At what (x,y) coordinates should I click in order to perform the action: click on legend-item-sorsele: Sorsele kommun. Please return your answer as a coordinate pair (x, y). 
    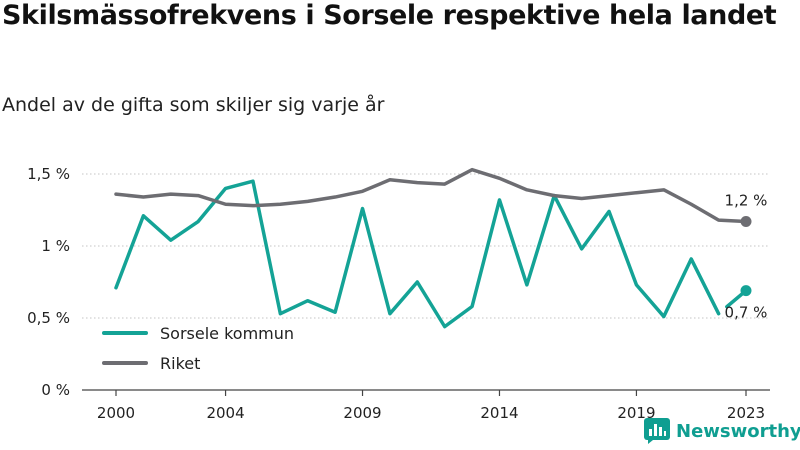
    Looking at the image, I should click on (198, 333).